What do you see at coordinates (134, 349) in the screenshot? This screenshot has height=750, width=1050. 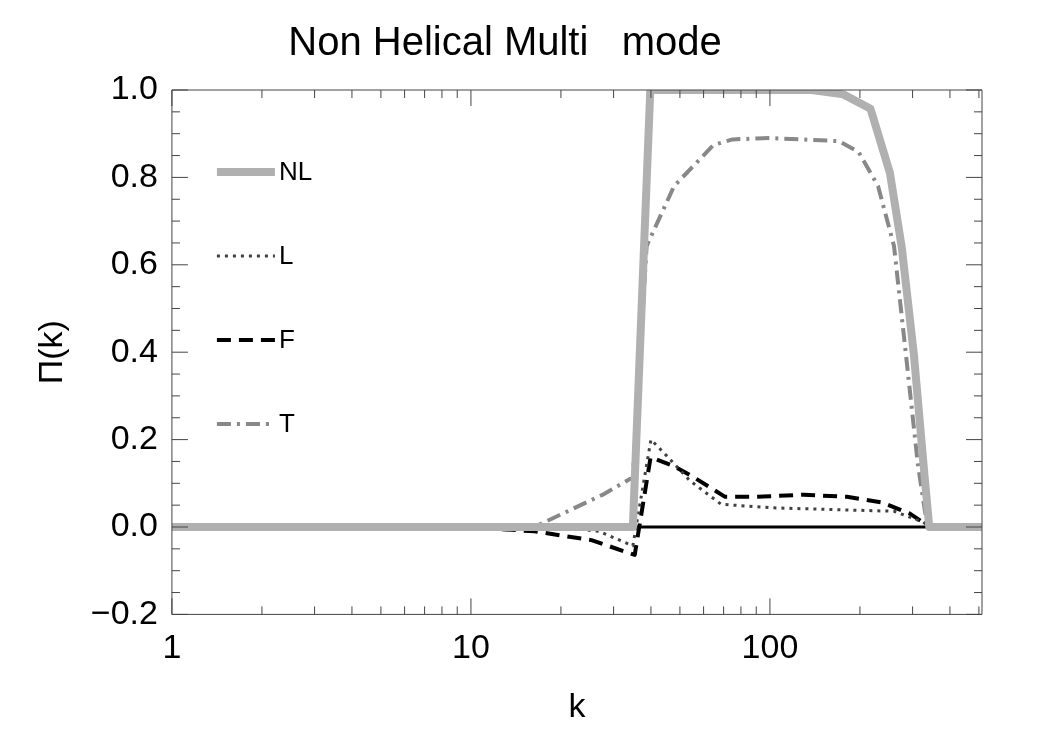 I see `y-tick-label: 0.4` at bounding box center [134, 349].